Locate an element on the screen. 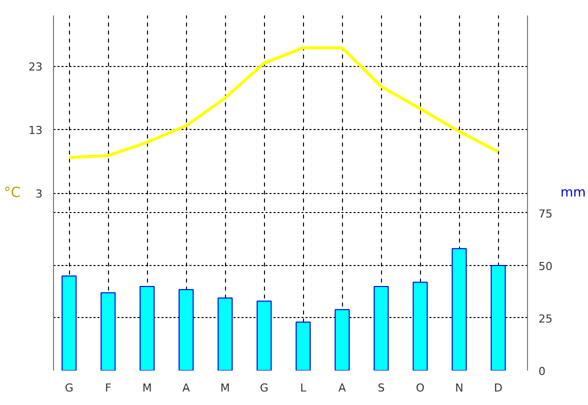 The image size is (588, 405). y-tick-label: 23 is located at coordinates (35, 67).